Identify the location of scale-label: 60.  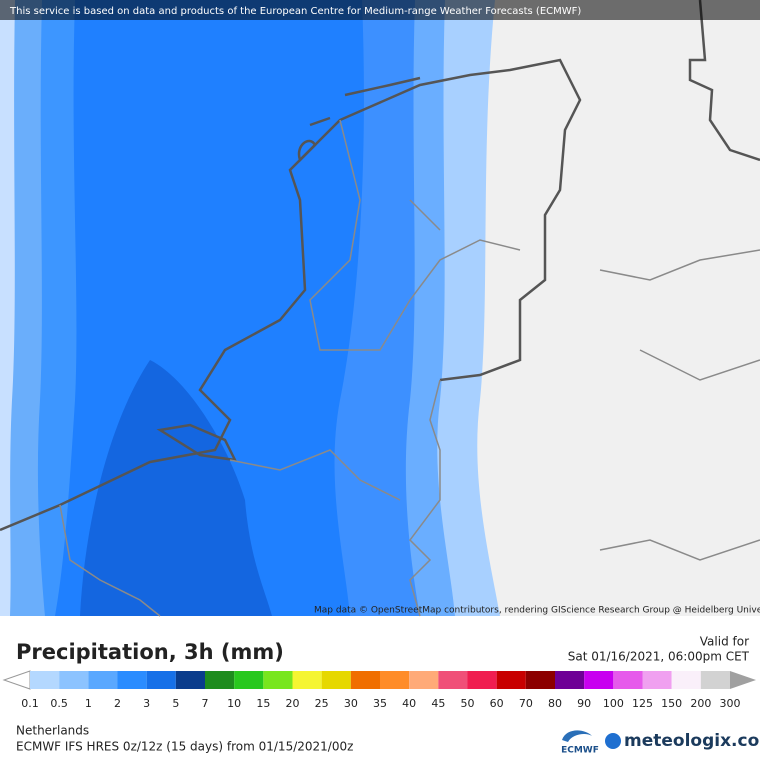
(497, 703).